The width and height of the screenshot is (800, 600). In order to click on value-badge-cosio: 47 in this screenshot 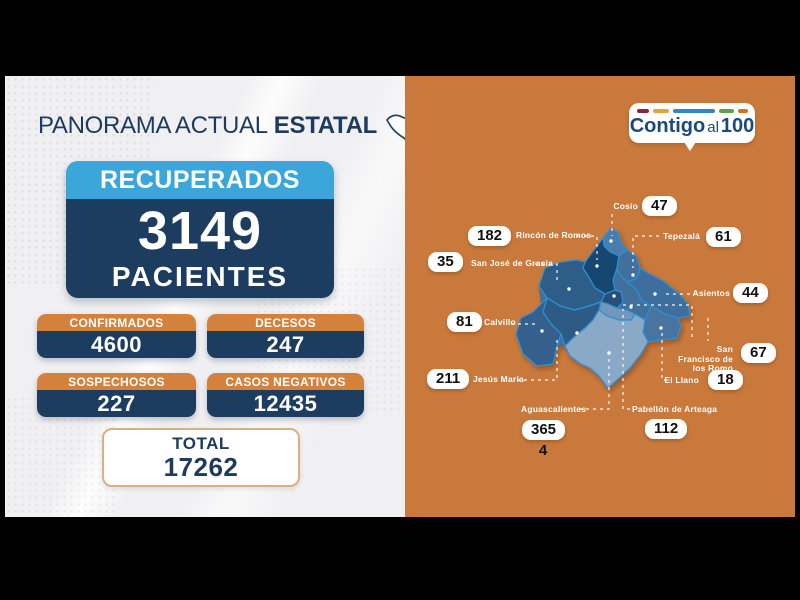, I will do `click(659, 206)`.